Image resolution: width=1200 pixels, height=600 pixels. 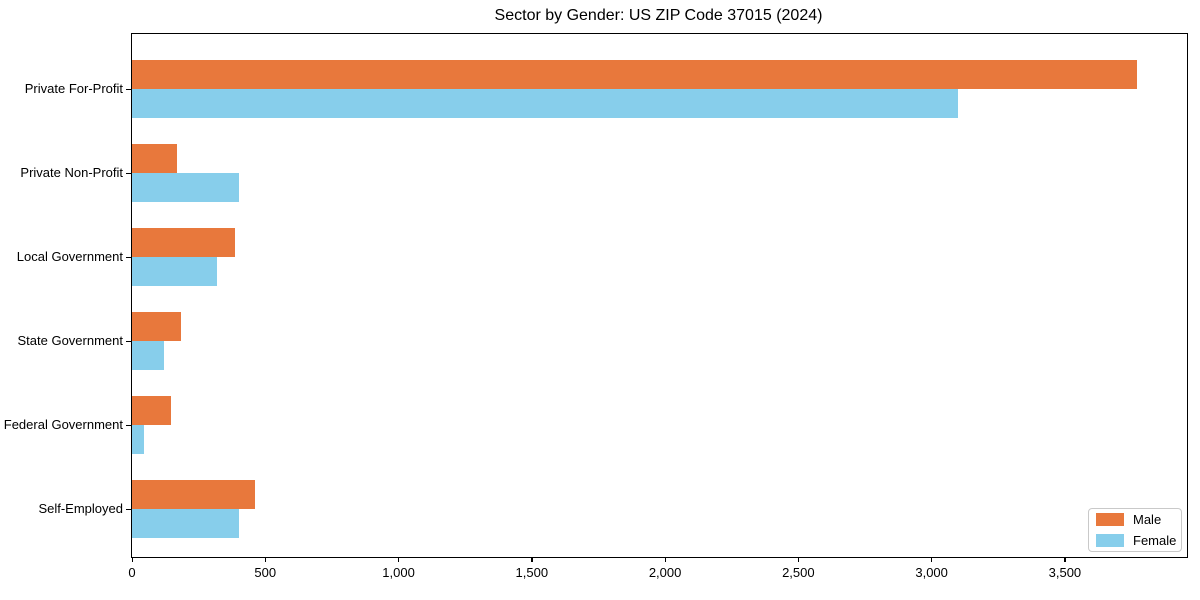 I want to click on x-tick-label: 3,500, so click(x=1065, y=572).